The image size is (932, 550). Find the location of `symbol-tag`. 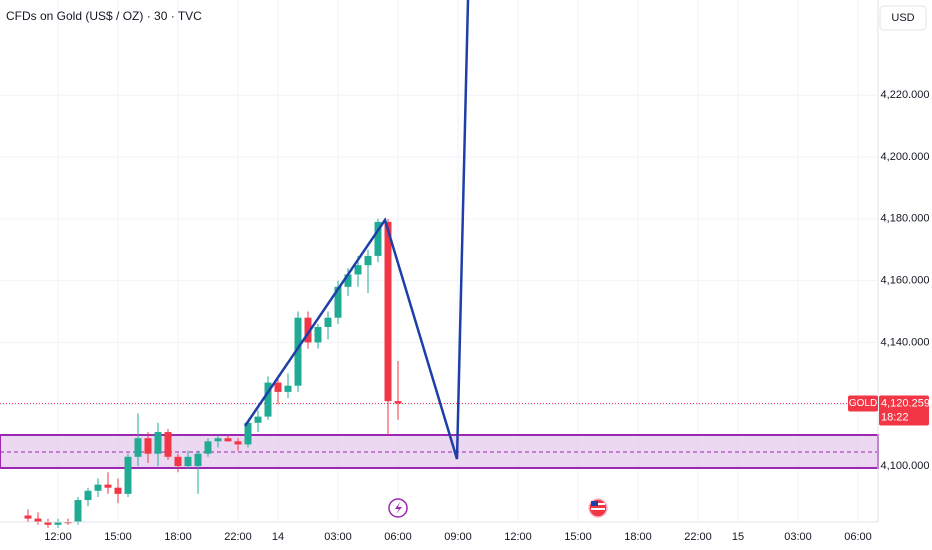

symbol-tag is located at coordinates (863, 403).